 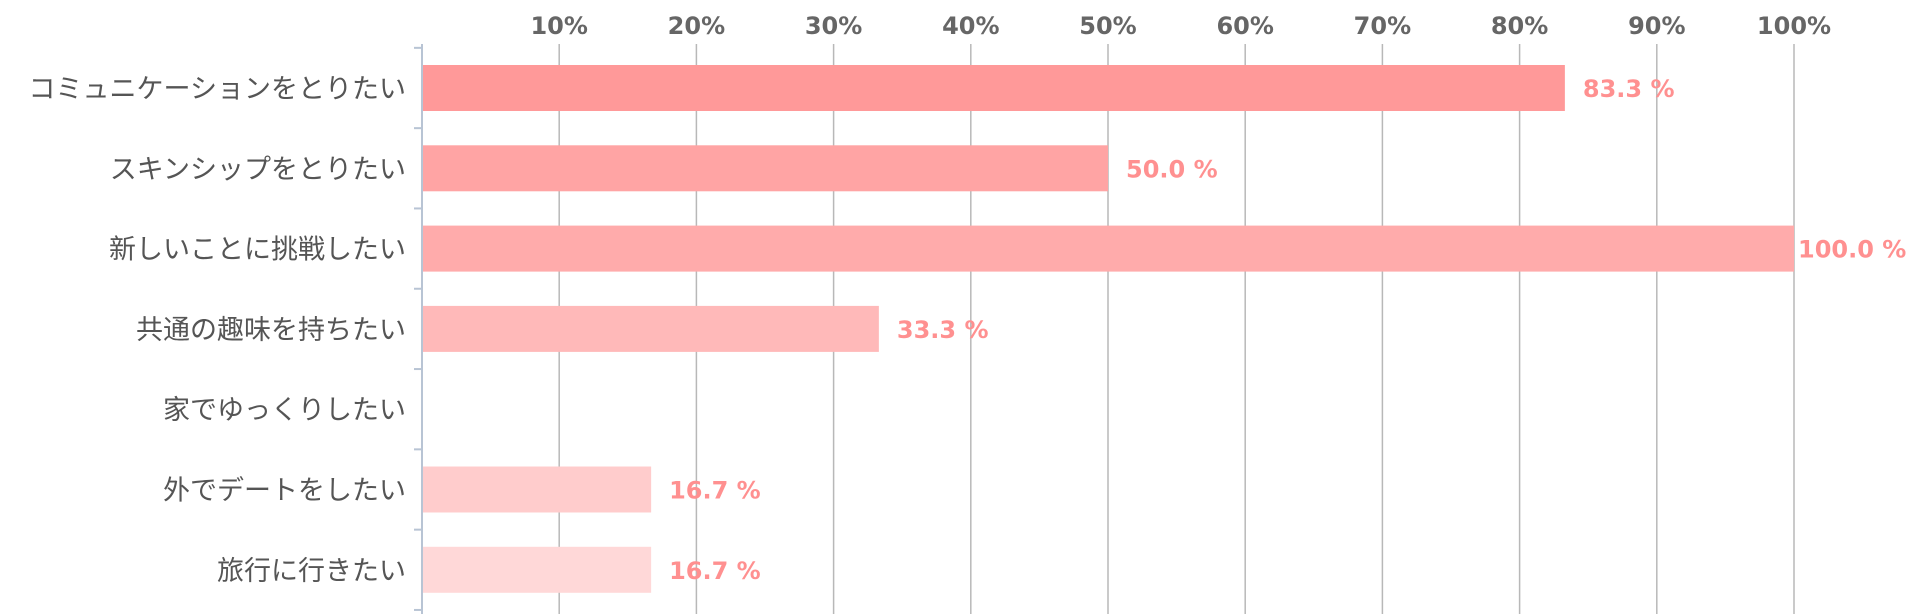 What do you see at coordinates (1172, 169) in the screenshot?
I see `value-label: 50.0 %` at bounding box center [1172, 169].